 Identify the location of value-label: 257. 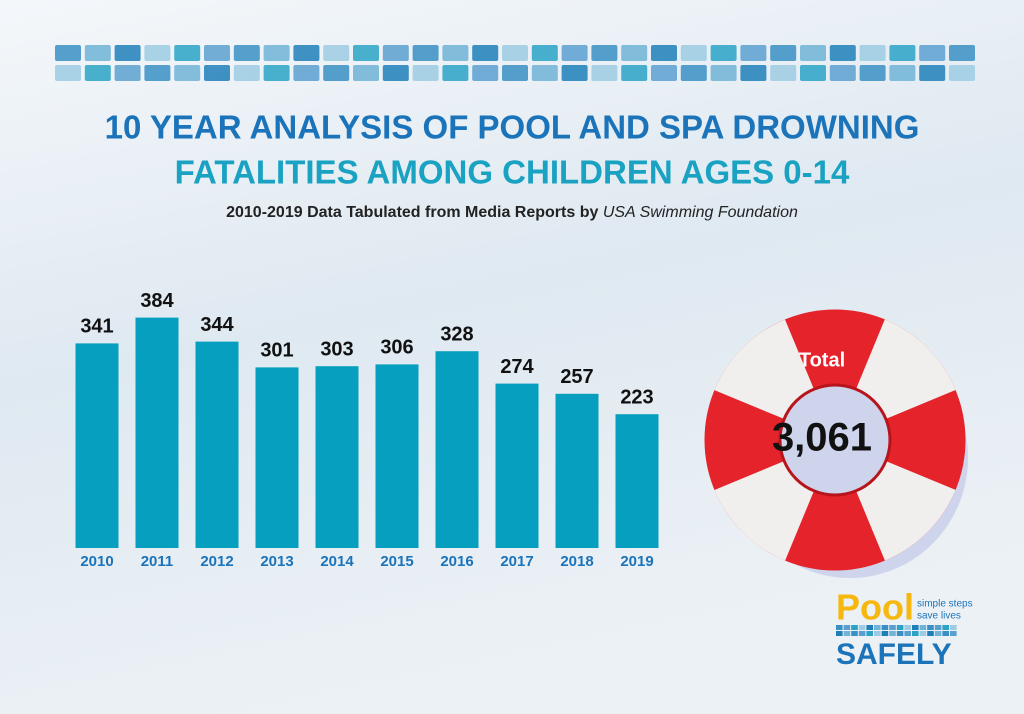
(576, 377).